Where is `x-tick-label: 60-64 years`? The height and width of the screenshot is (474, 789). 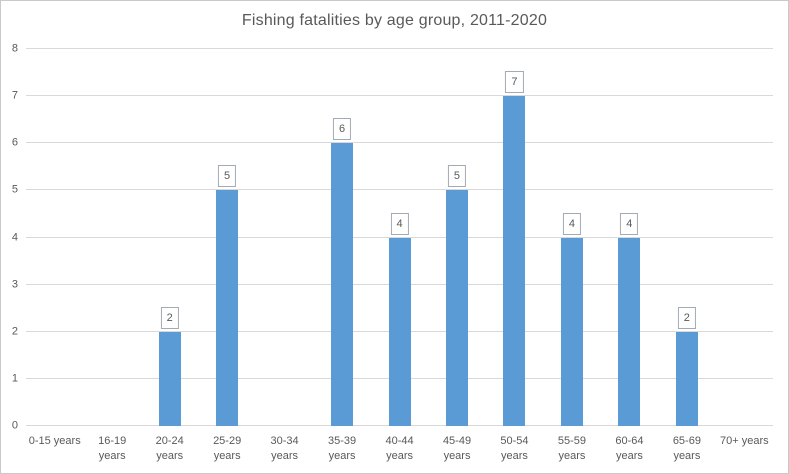
x-tick-label: 60-64 years is located at coordinates (629, 448).